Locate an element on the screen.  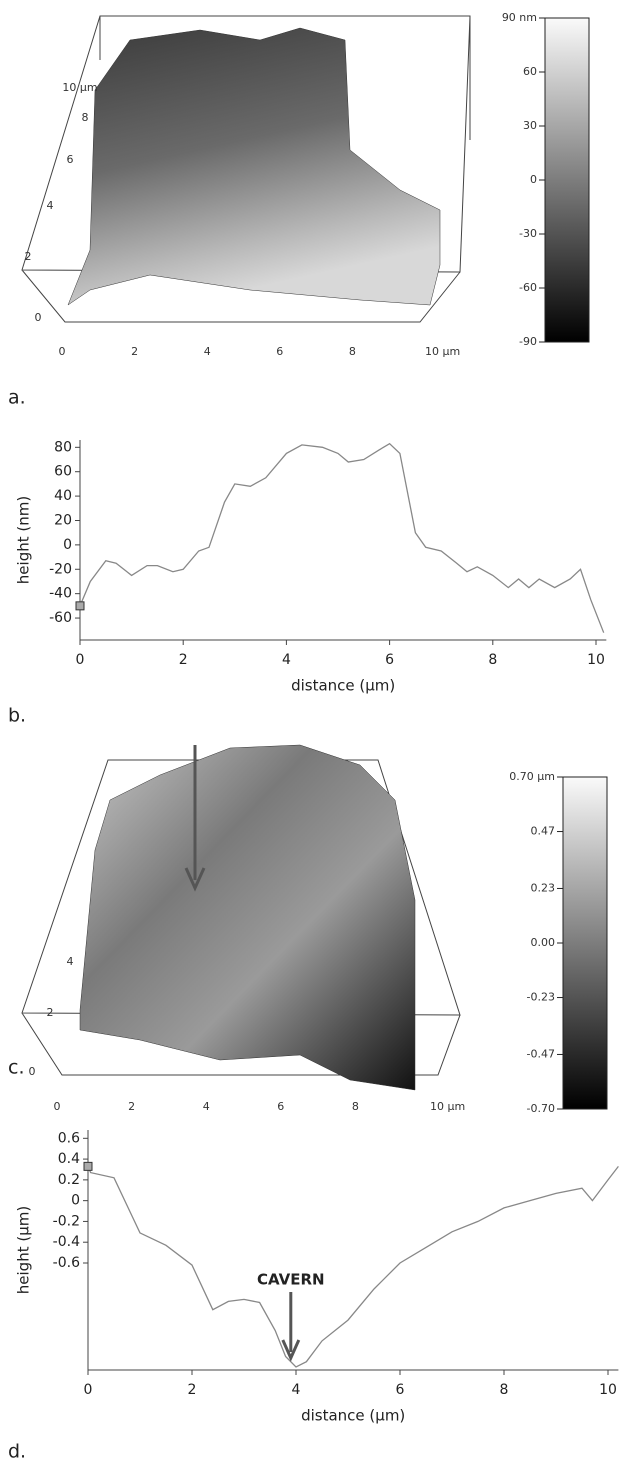
annotation-arrowhead is located at coordinates (291, 1350).